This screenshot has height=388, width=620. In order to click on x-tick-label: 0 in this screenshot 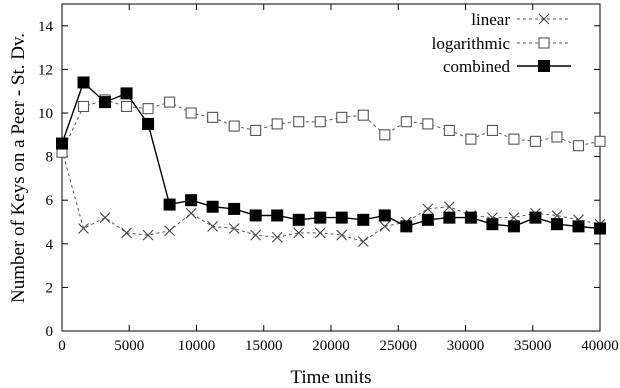, I will do `click(62, 346)`.